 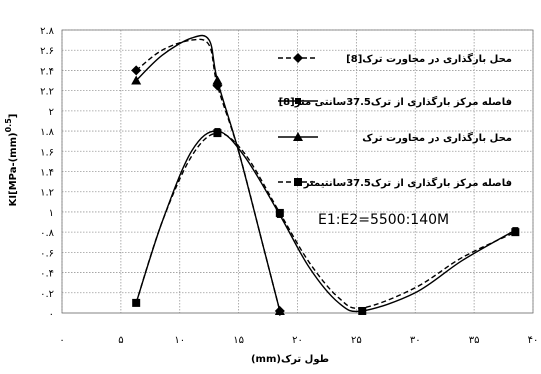 What do you see at coordinates (383, 220) in the screenshot?
I see `annotation-modulus-ratio: E1:E2=5500:140M` at bounding box center [383, 220].